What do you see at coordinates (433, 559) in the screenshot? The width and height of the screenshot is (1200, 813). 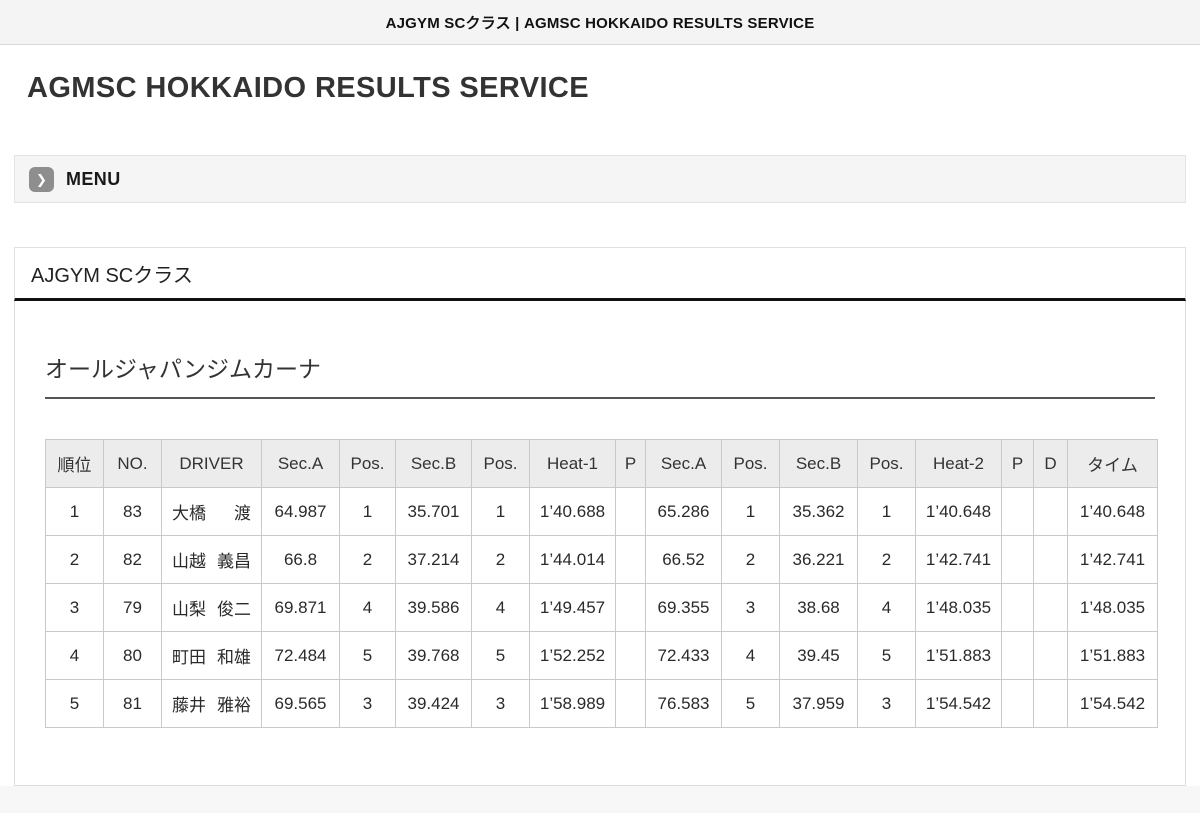 I see `cell-h1-secb: 37.214` at bounding box center [433, 559].